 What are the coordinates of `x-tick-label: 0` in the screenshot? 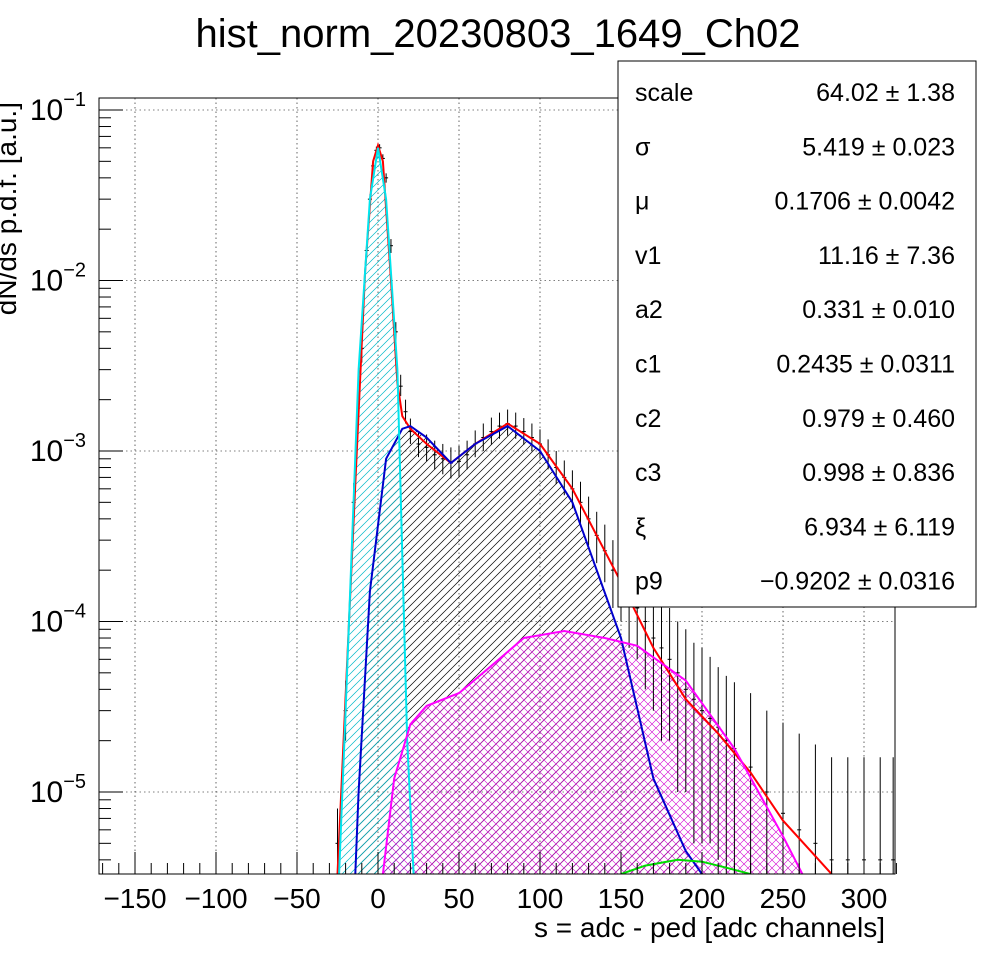 It's located at (378, 898).